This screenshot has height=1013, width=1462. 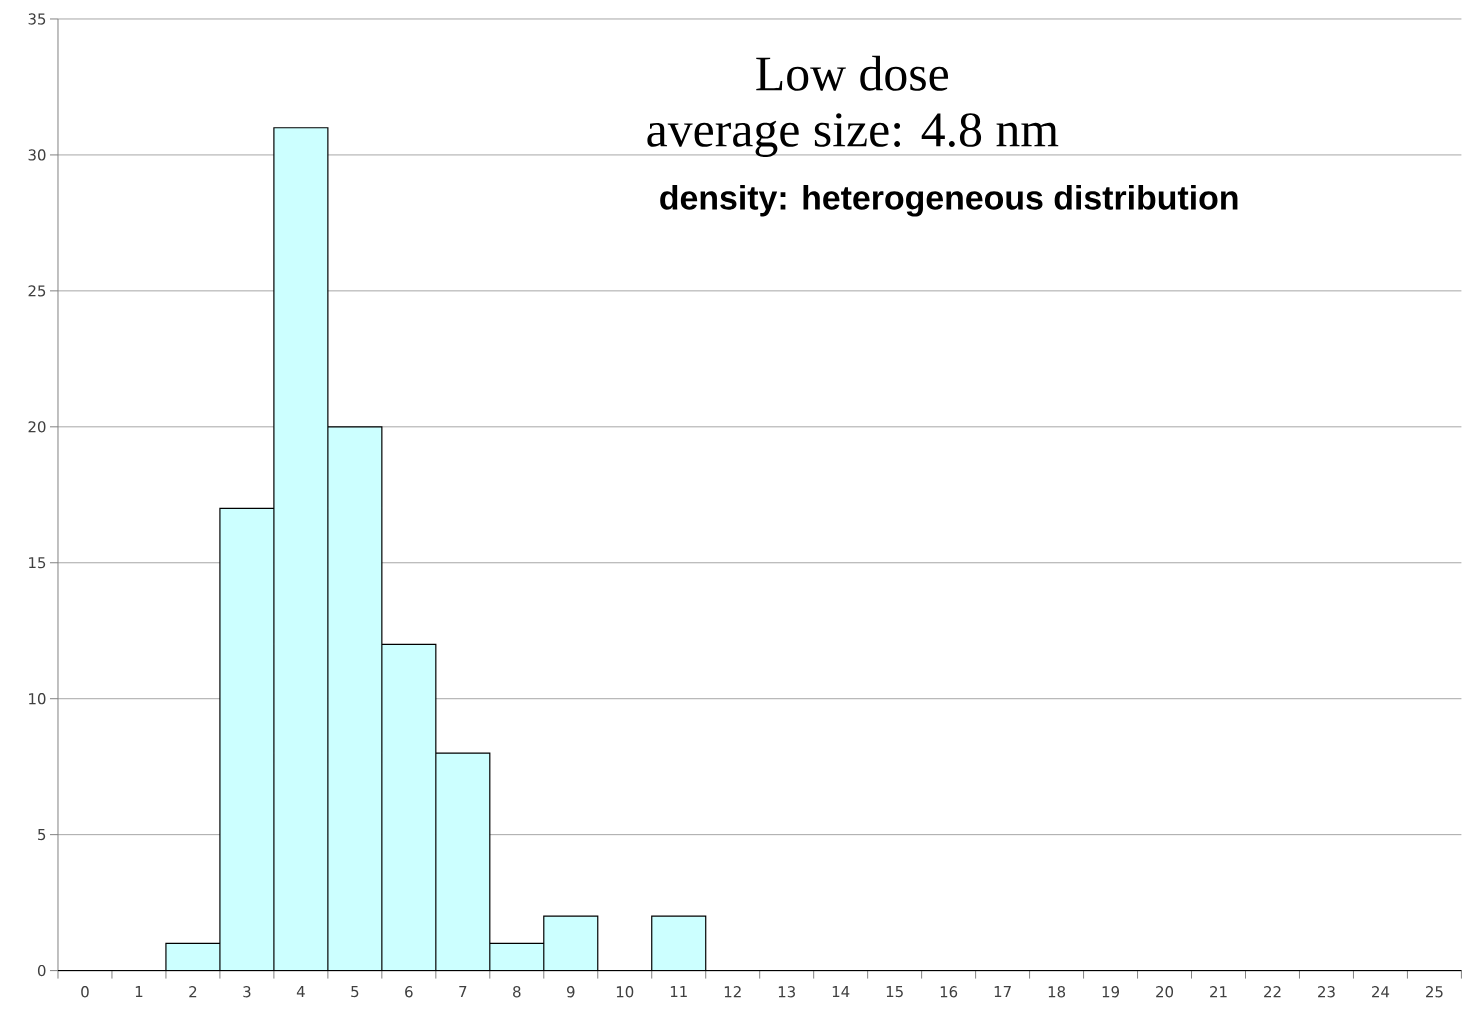 I want to click on y-tick-label: 0, so click(x=41, y=971).